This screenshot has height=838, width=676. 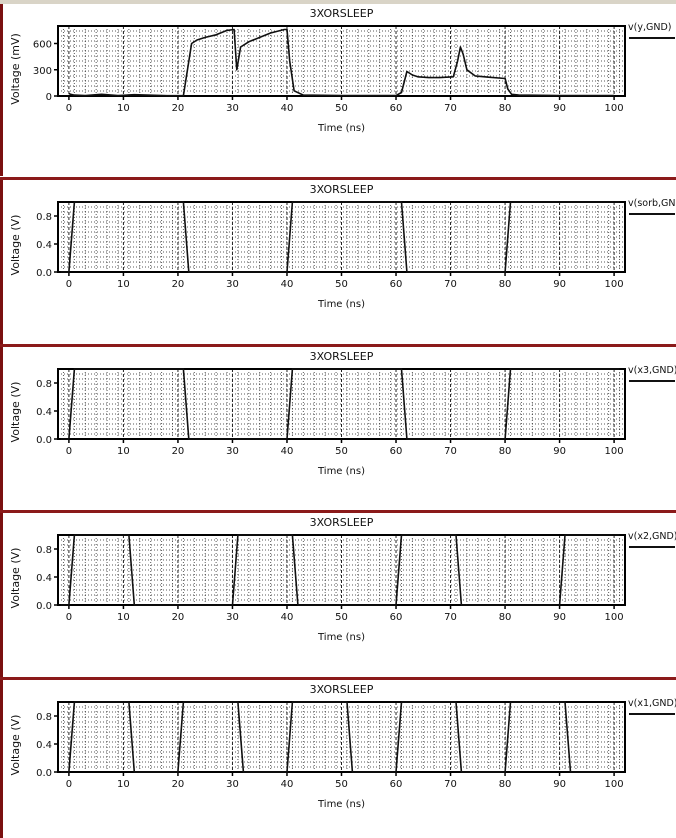 I want to click on y-tick-label: 0, so click(x=49, y=97).